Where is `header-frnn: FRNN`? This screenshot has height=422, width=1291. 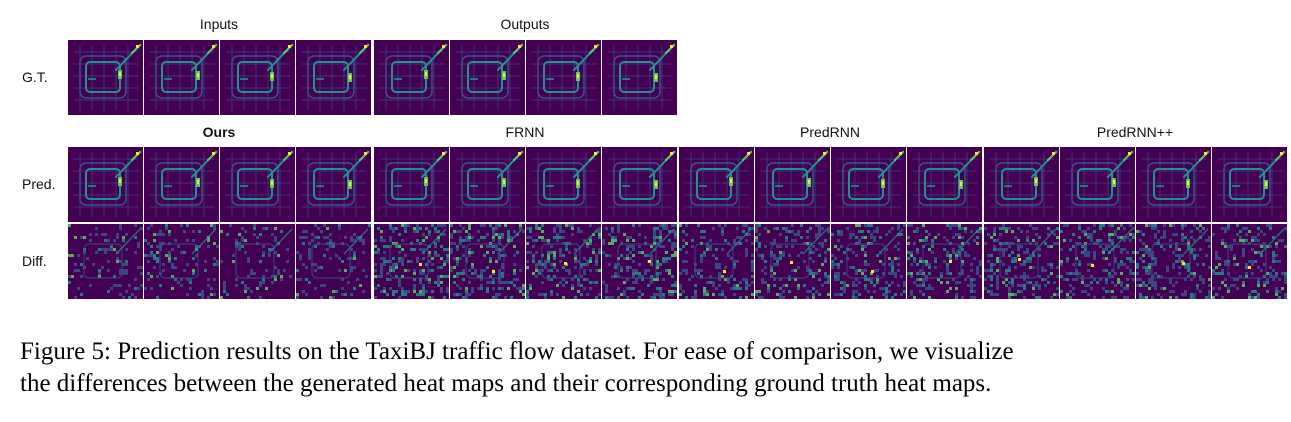 header-frnn: FRNN is located at coordinates (525, 132).